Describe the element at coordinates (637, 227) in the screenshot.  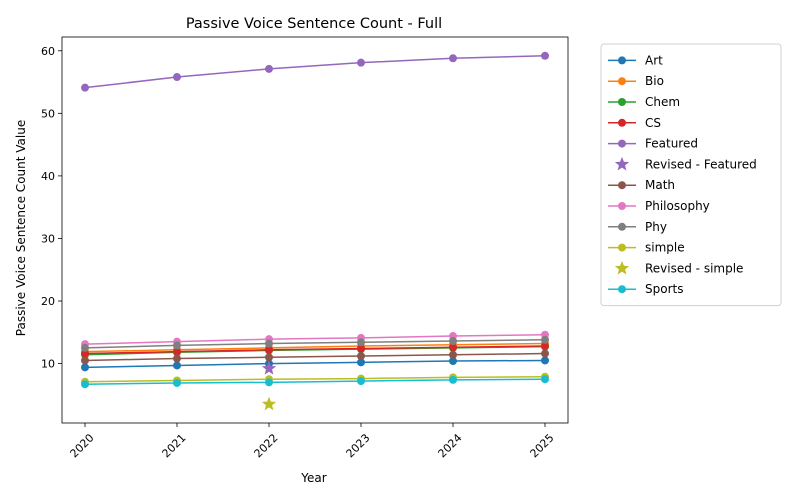
I see `legend-item-phy: Phy` at that location.